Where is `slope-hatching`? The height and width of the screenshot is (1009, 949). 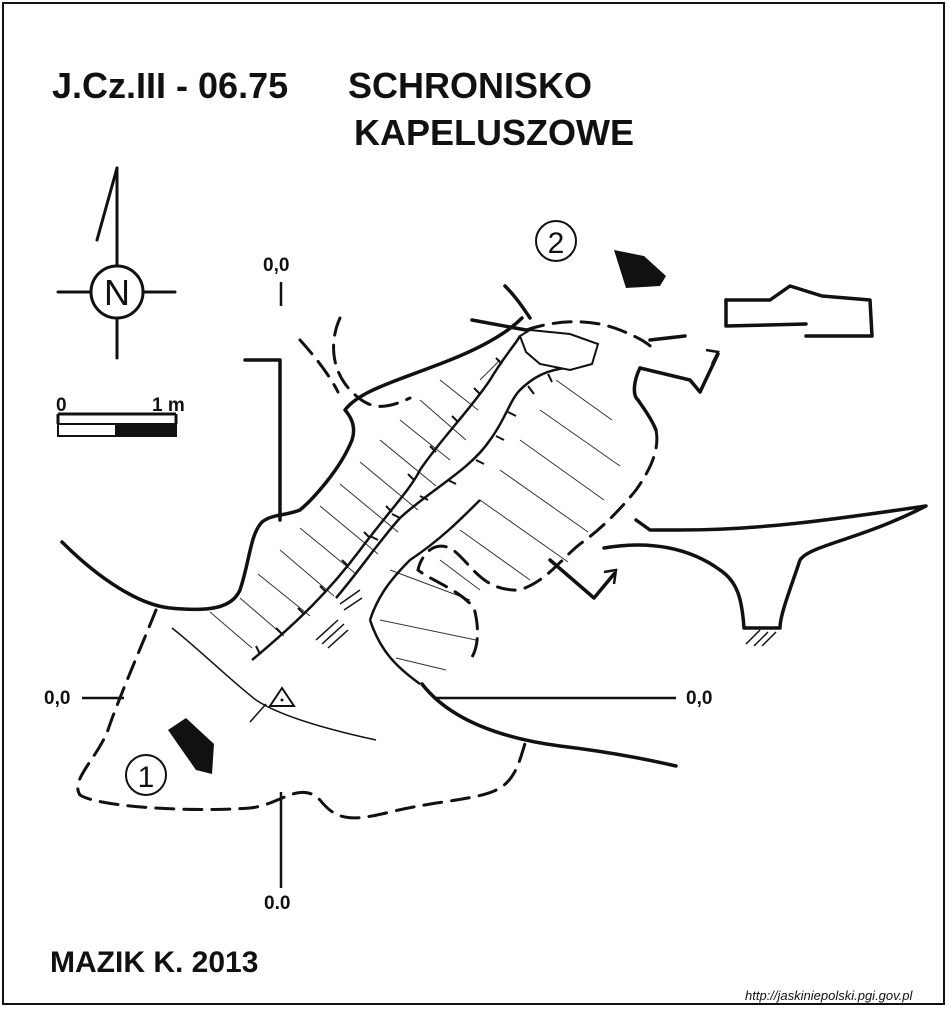 slope-hatching is located at coordinates (415, 515).